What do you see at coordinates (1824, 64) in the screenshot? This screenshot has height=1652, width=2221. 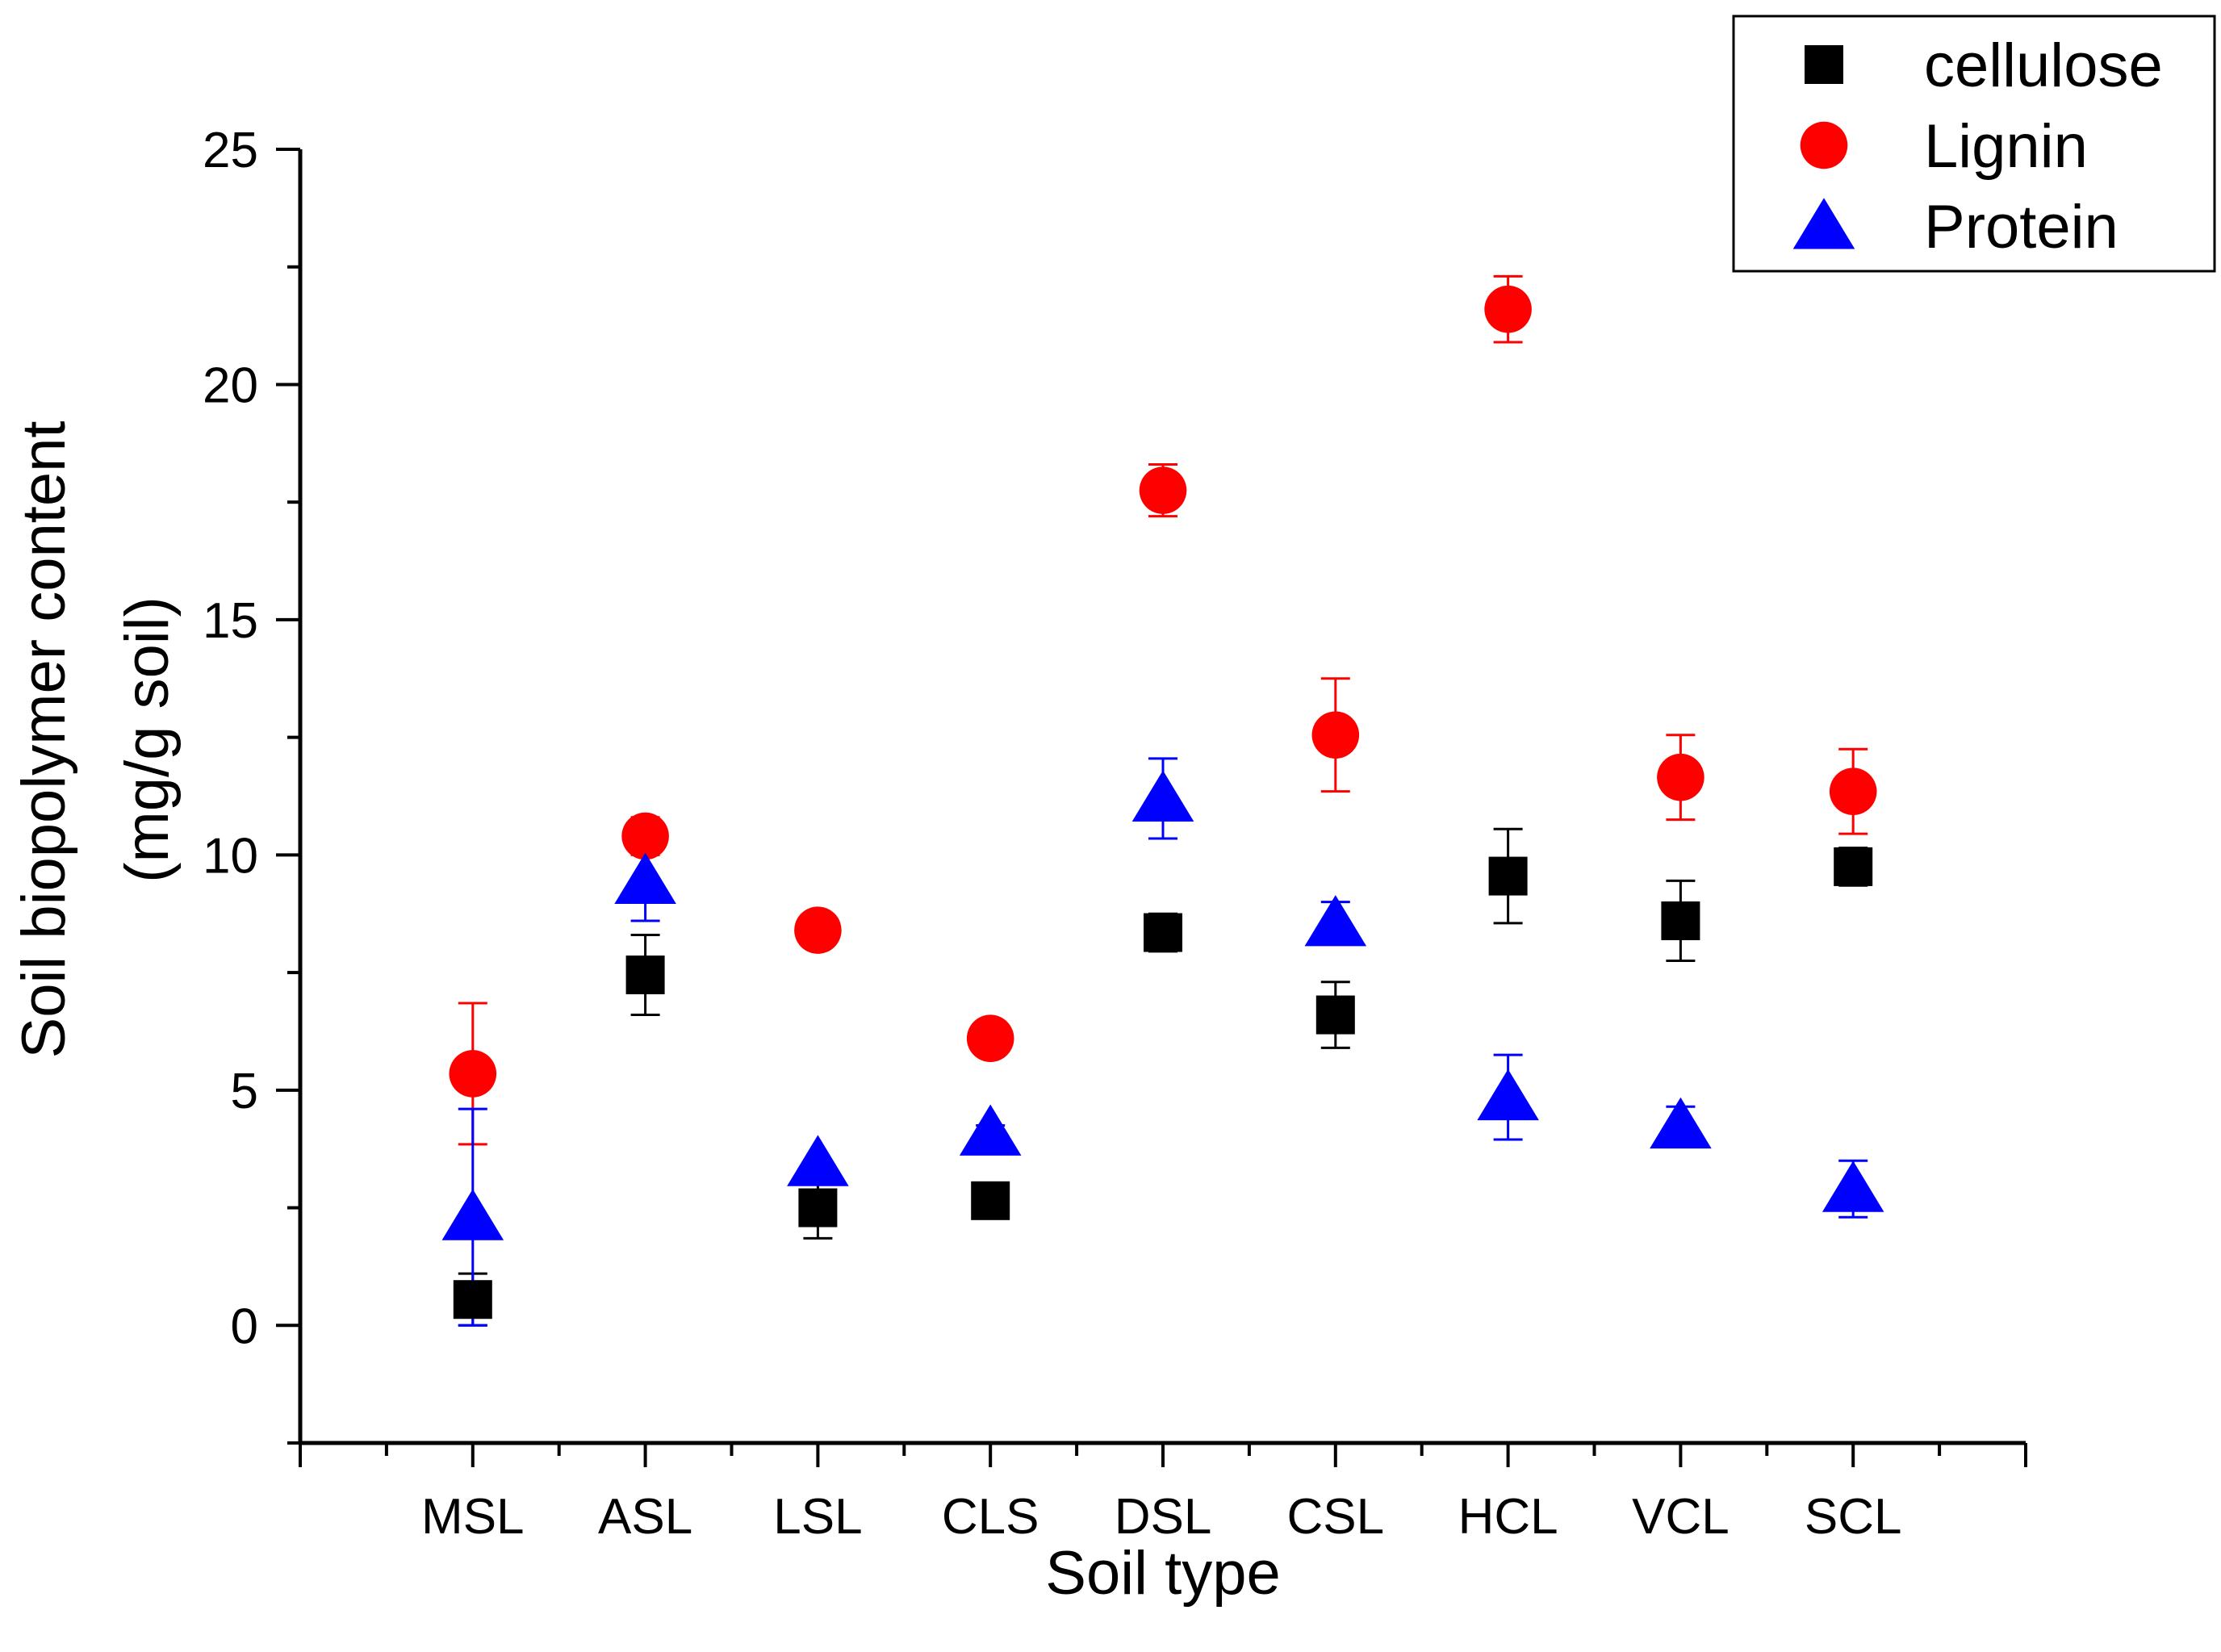 I see `legend-marker-cellulose` at bounding box center [1824, 64].